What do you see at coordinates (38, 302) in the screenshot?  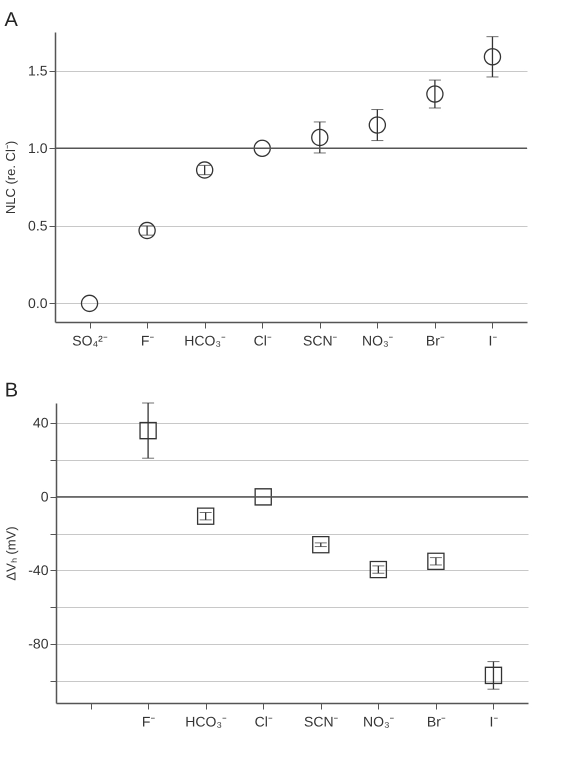 I see `y-tick-label: 0.0` at bounding box center [38, 302].